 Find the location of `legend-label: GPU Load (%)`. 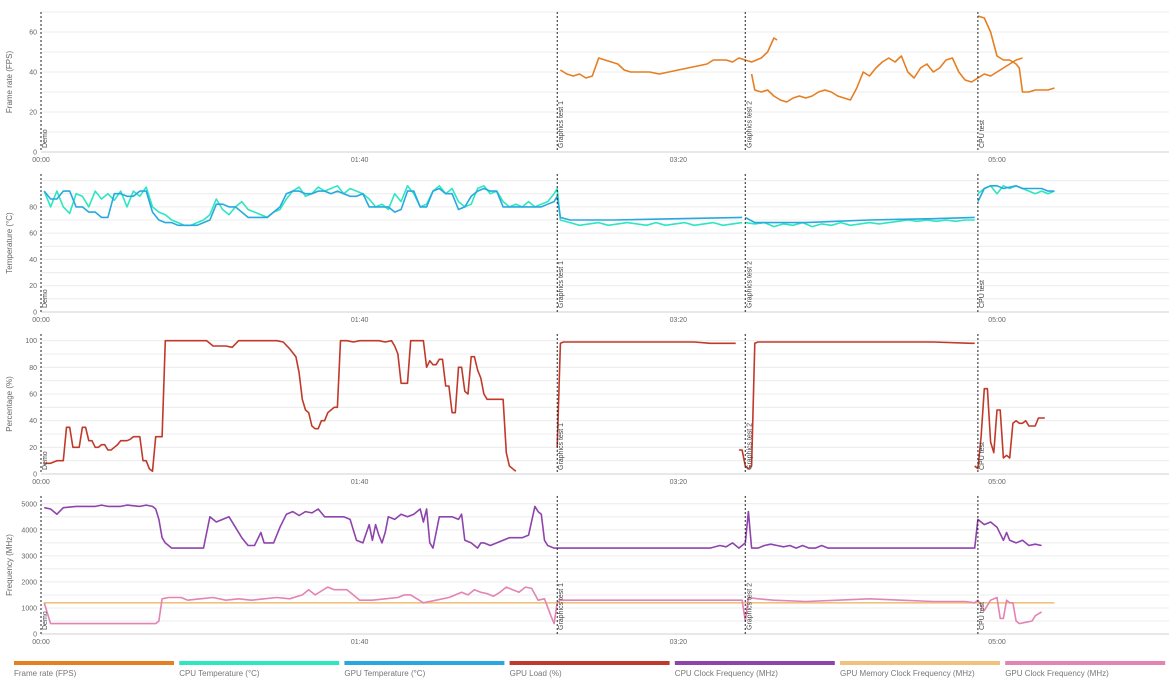

legend-label: GPU Load (%) is located at coordinates (536, 673).